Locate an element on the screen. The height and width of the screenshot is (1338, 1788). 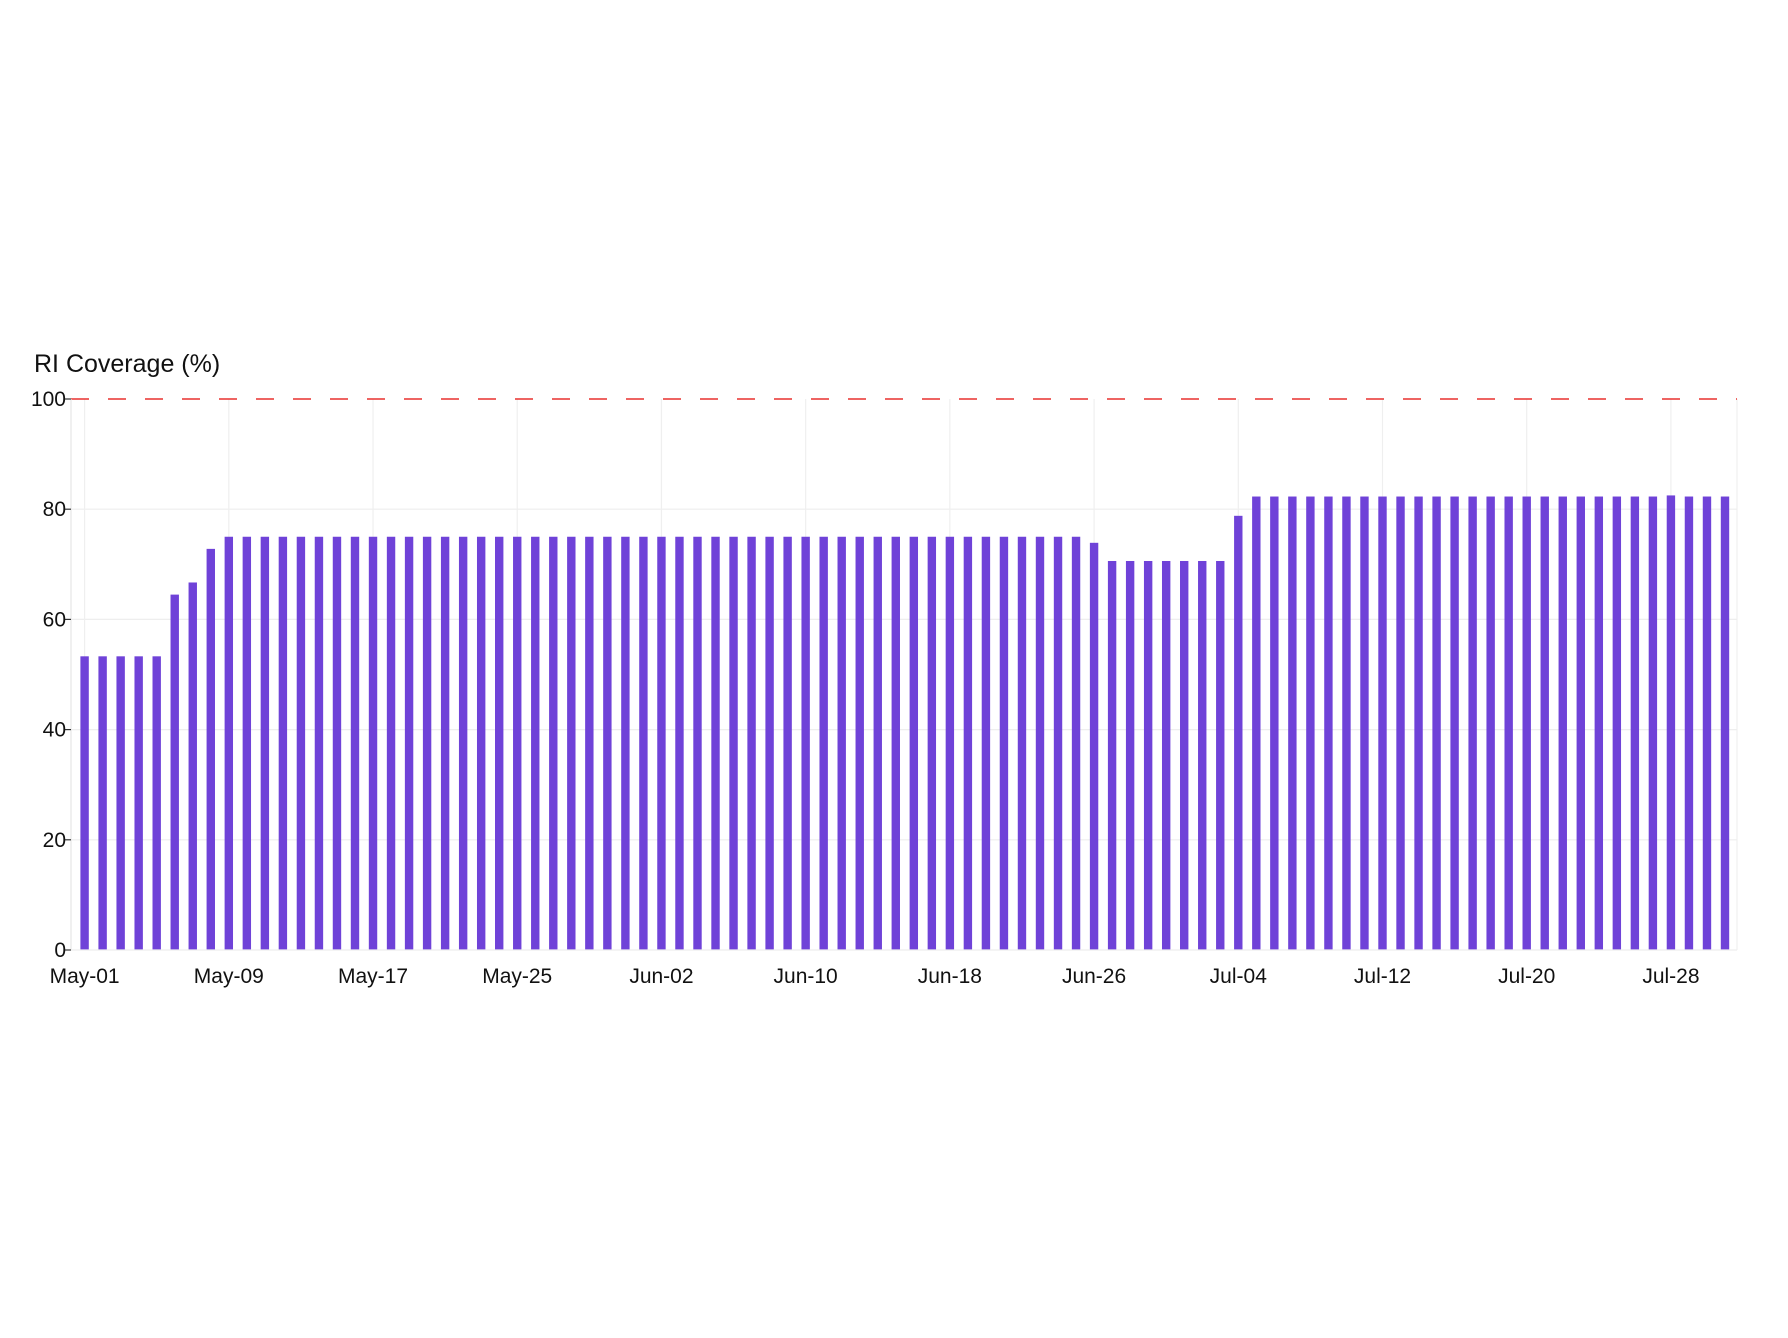
y-tick-label: 60 is located at coordinates (54, 619).